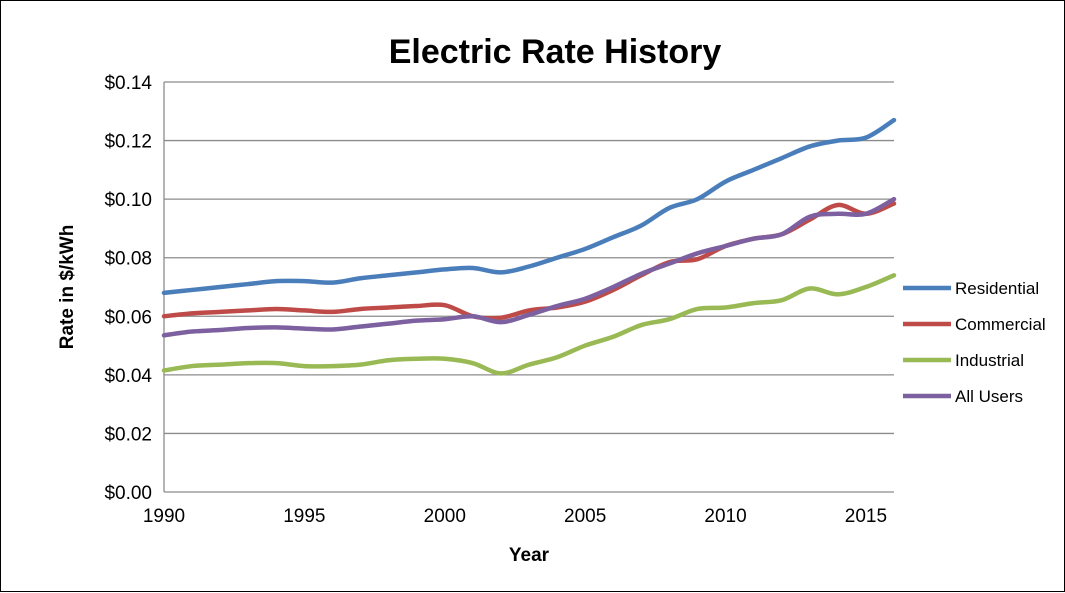  Describe the element at coordinates (128, 493) in the screenshot. I see `y-tick-label: $0.00` at that location.